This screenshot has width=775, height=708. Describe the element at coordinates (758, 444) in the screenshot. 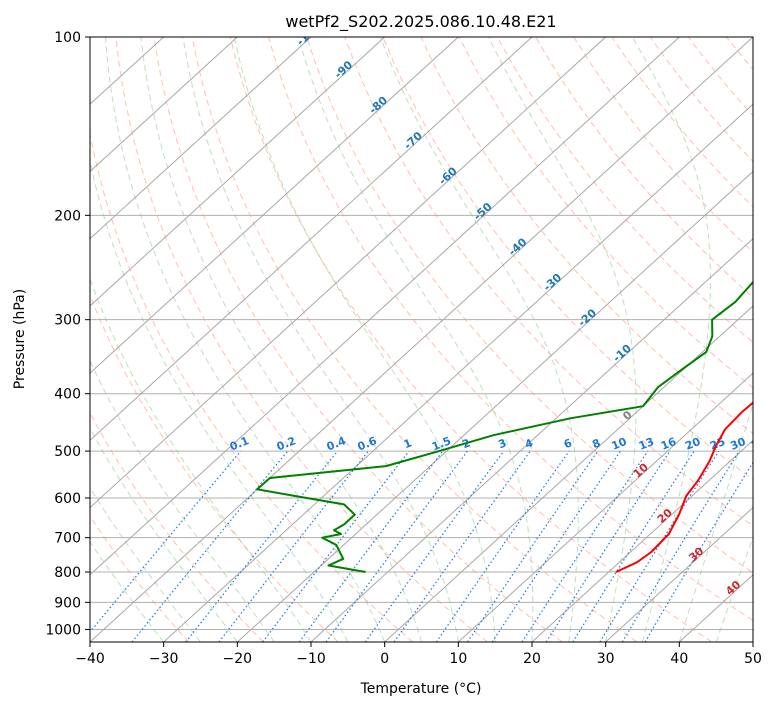

I see `mixing-ratio-label: 36` at that location.